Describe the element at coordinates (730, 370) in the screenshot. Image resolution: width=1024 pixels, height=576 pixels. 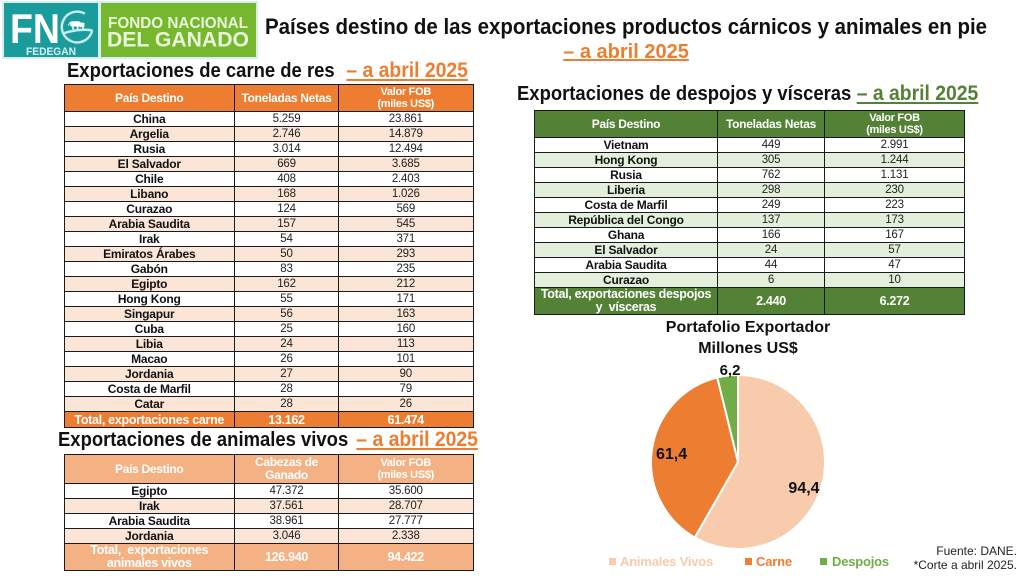
I see `svg-text: 6,2` at that location.